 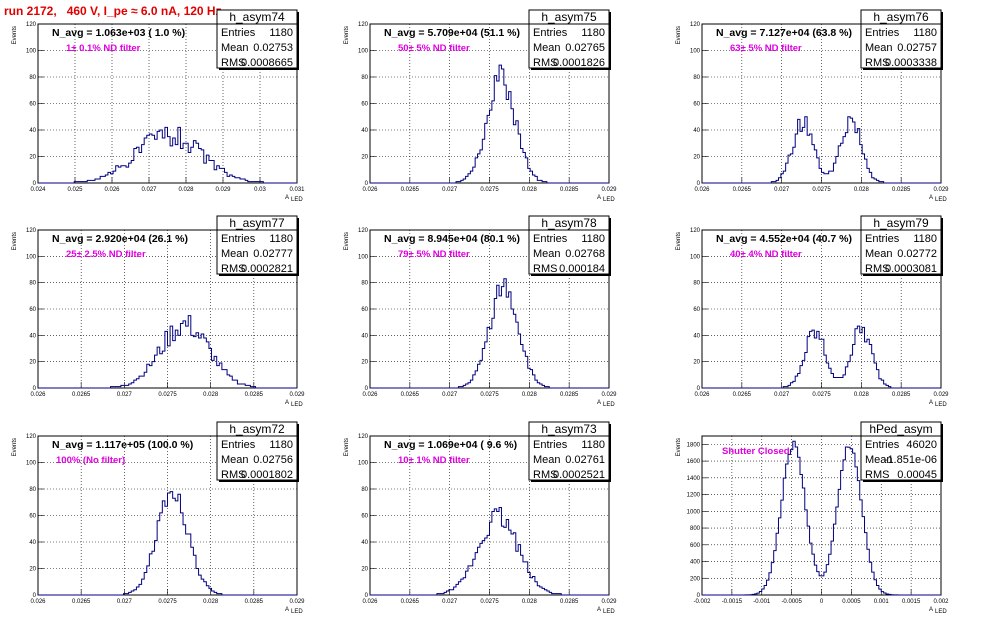 I want to click on x-tick-label: 0.029, so click(x=609, y=190).